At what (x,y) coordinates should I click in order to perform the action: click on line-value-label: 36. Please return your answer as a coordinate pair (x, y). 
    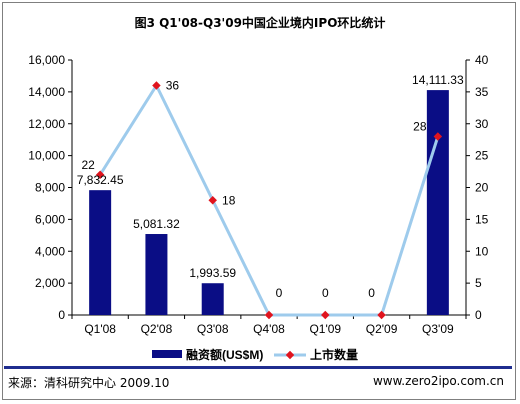
    Looking at the image, I should click on (173, 86).